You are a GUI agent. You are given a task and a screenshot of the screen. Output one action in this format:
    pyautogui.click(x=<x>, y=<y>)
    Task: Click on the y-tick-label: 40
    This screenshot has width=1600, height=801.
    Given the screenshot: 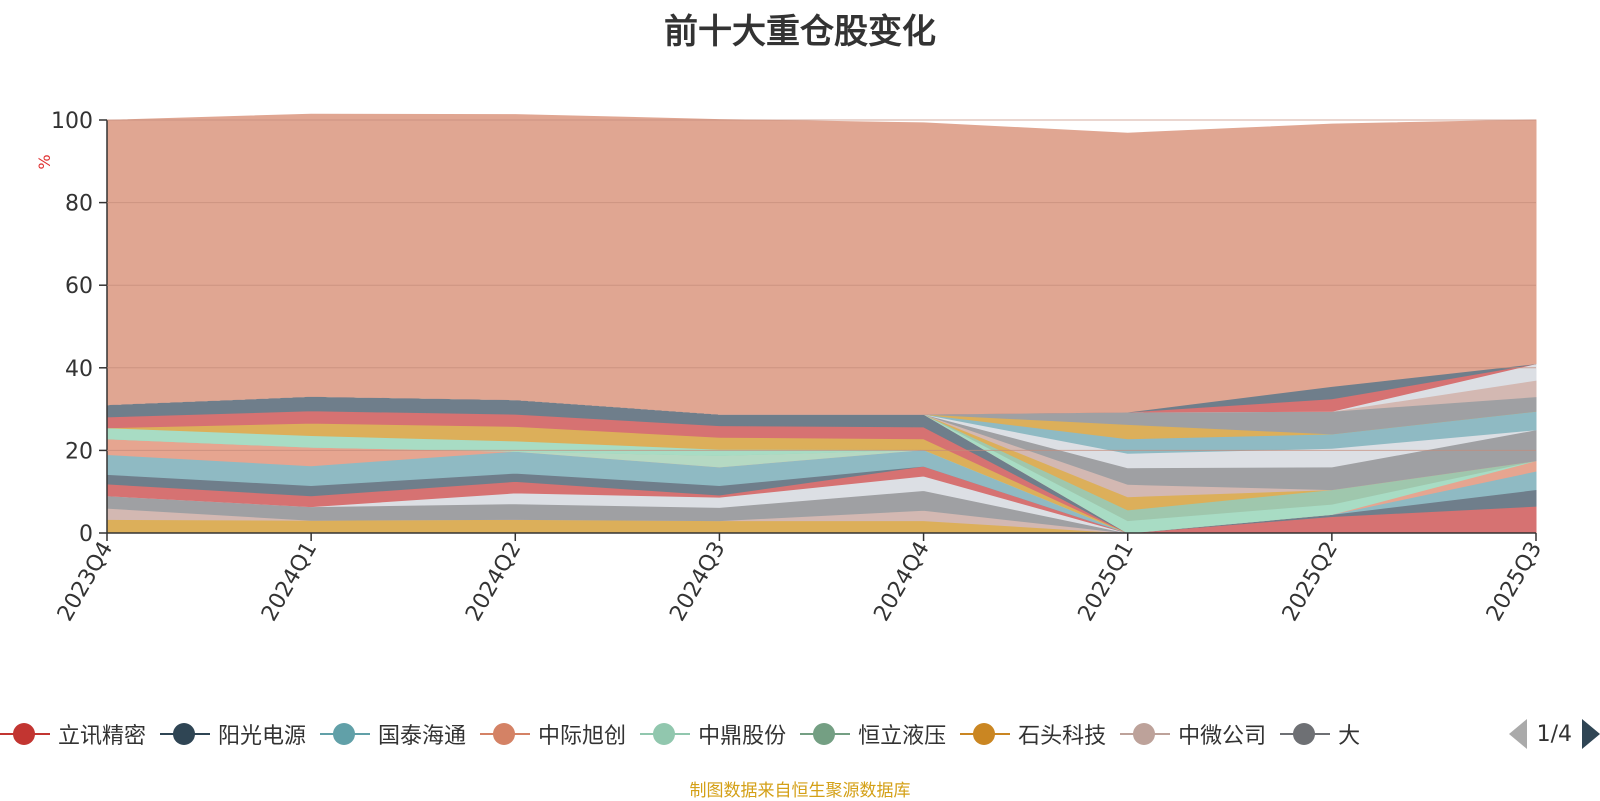 What is the action you would take?
    pyautogui.click(x=79, y=369)
    